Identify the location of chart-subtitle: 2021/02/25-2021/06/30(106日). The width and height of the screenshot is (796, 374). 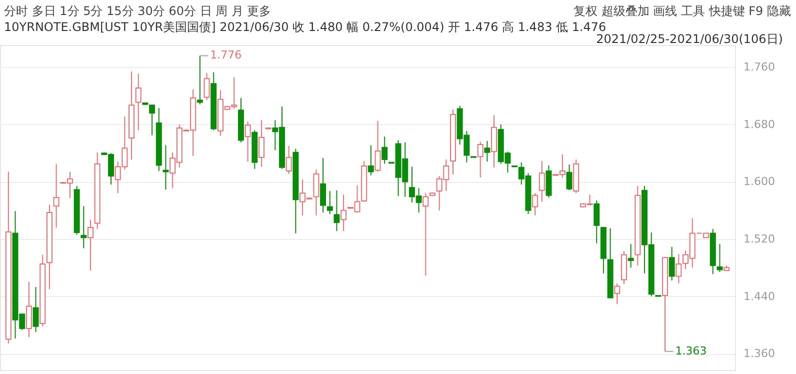
(689, 39).